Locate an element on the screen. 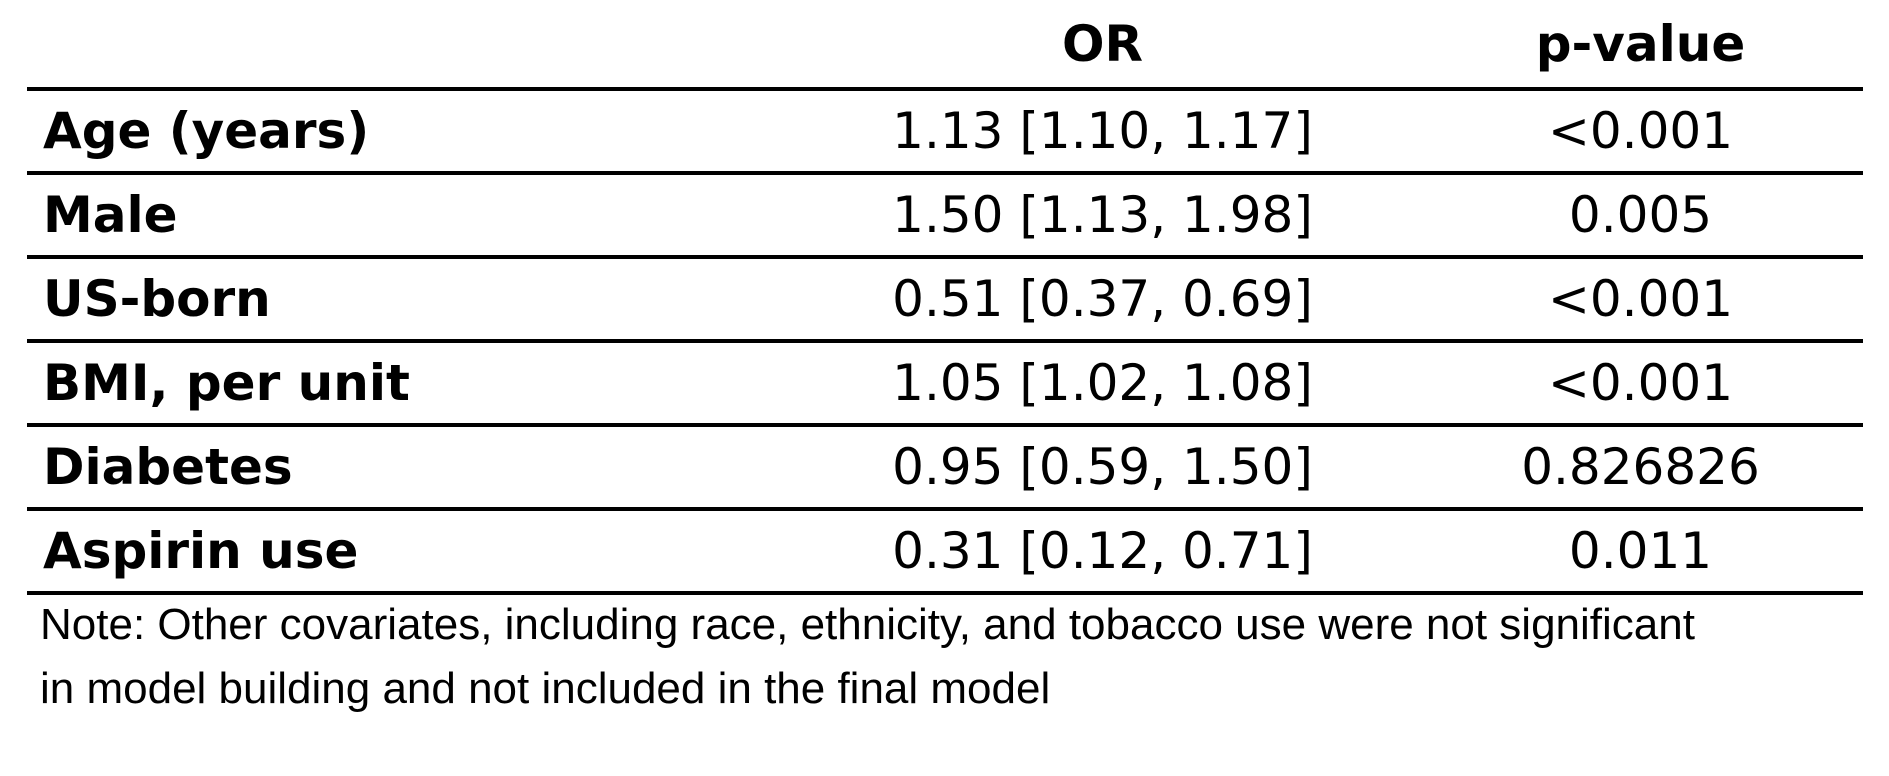  row-label: Age (years) is located at coordinates (407, 132).